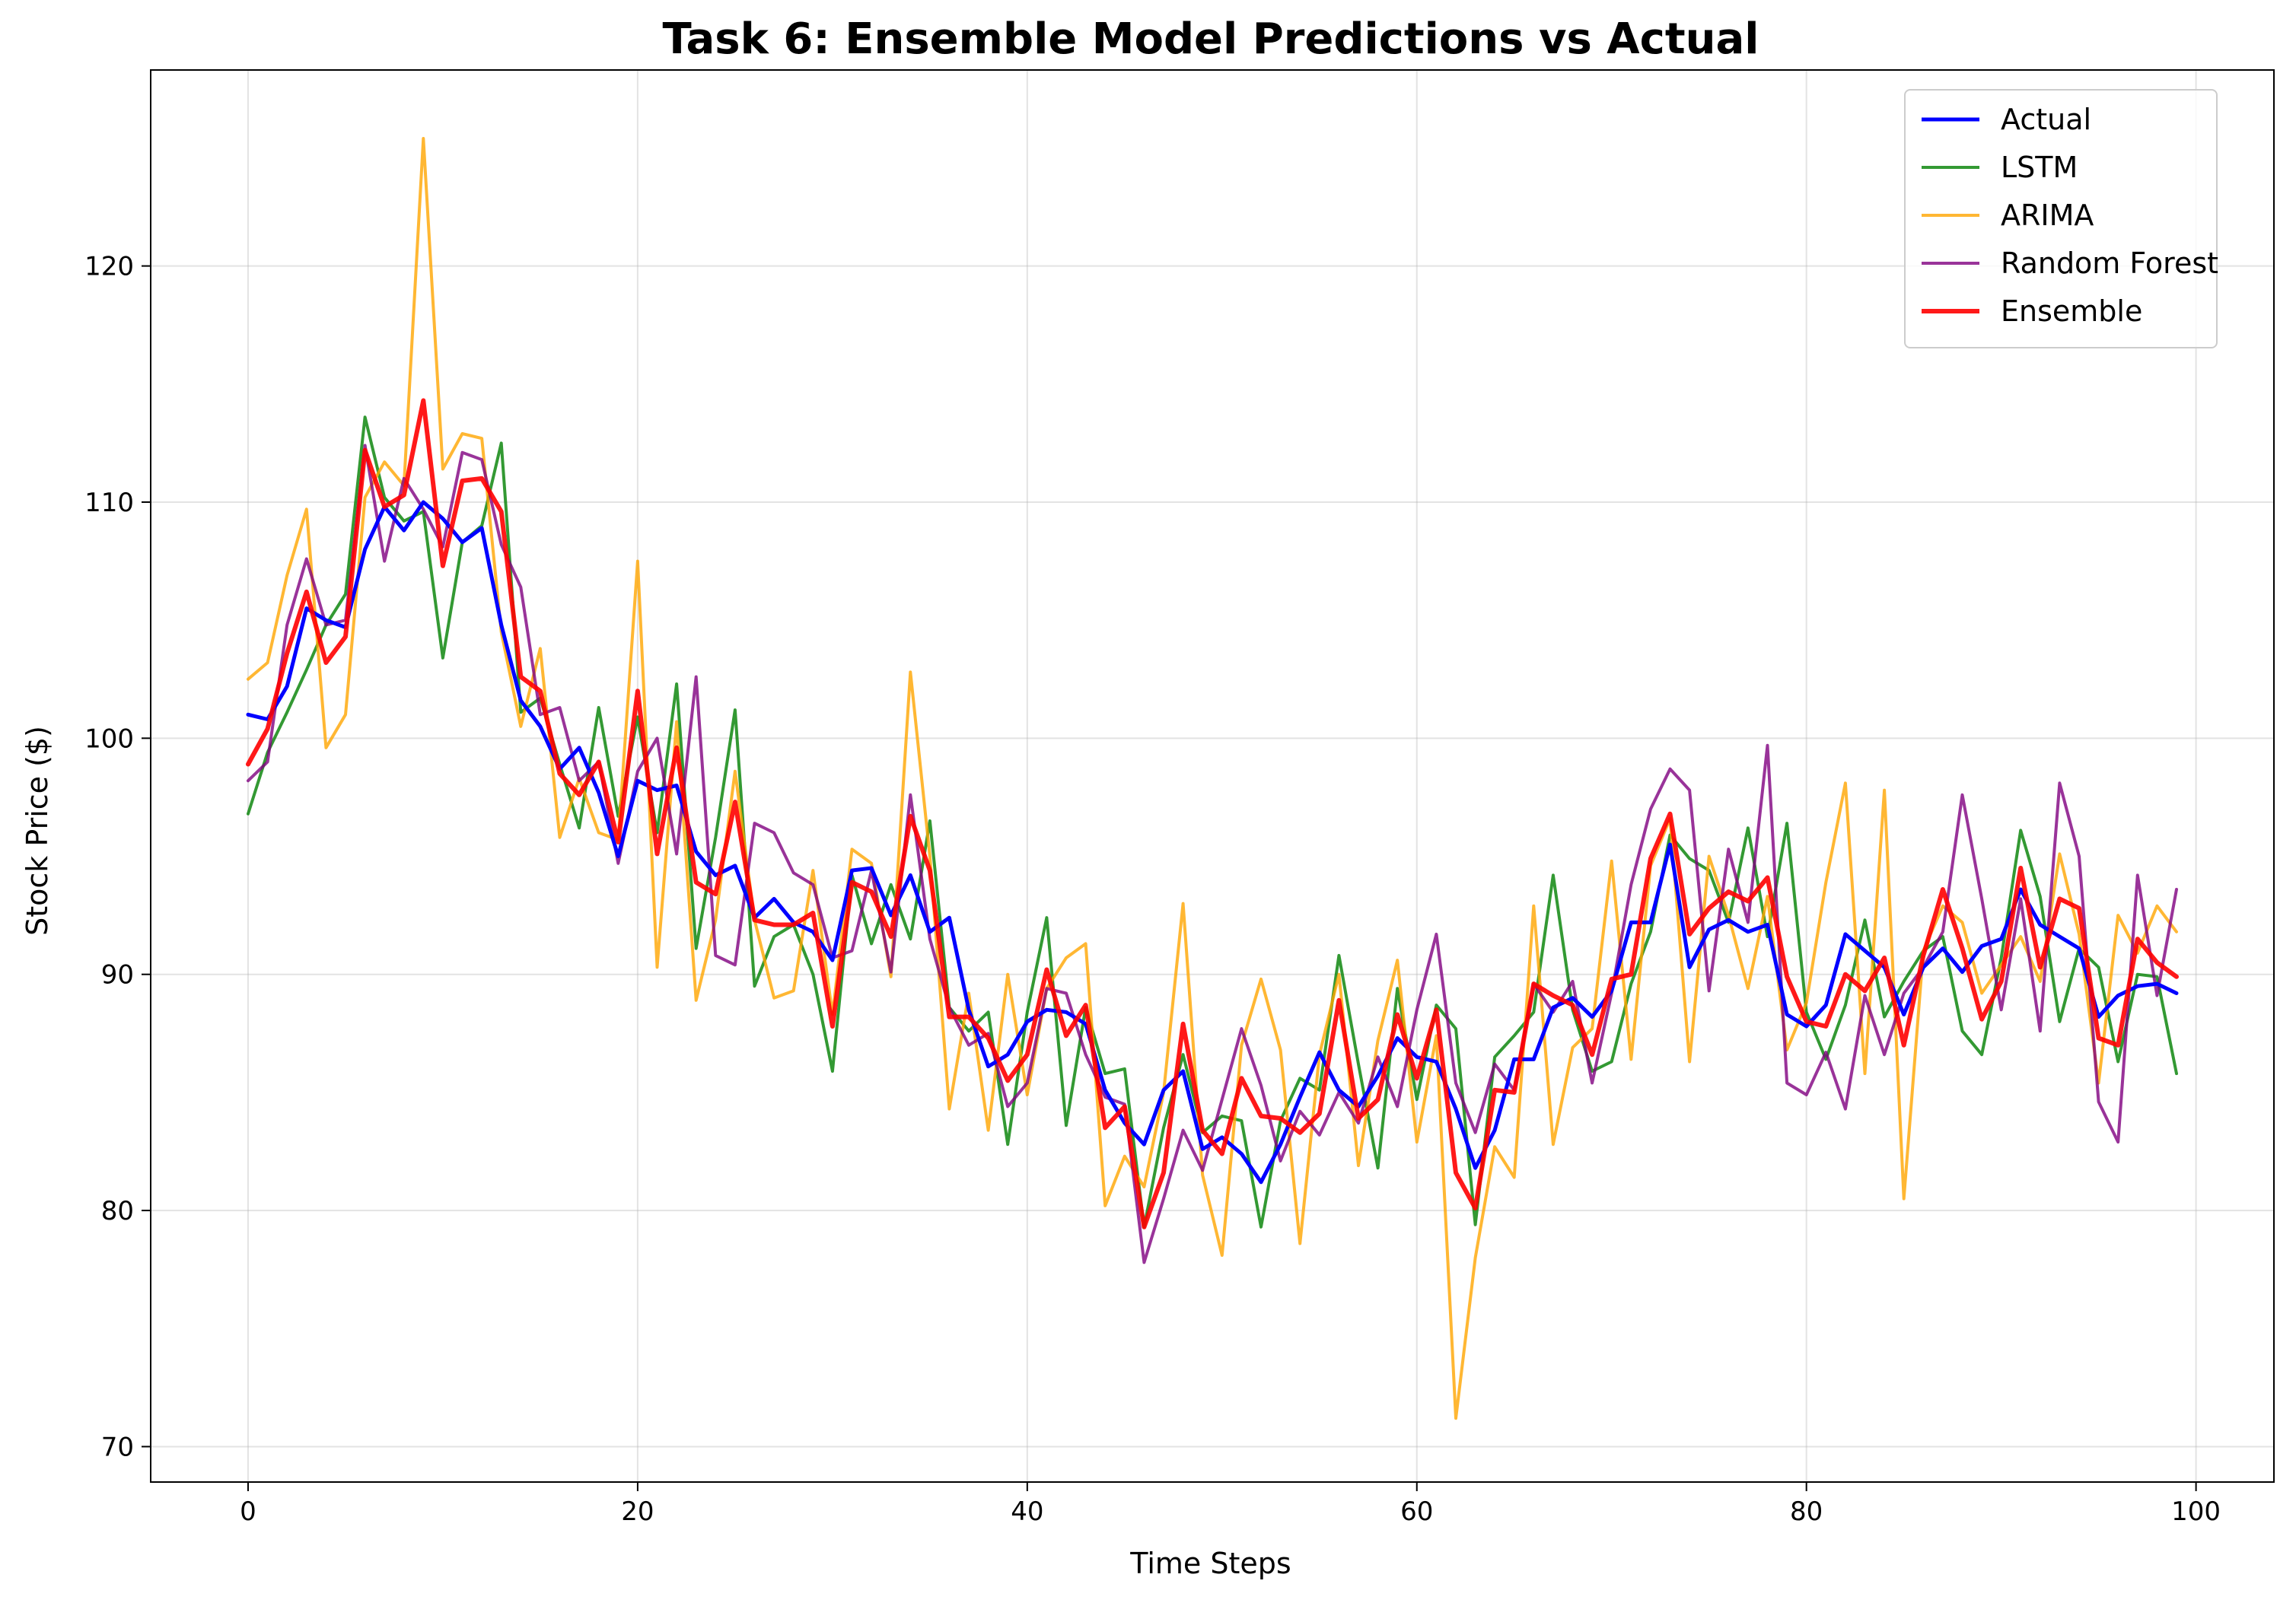 This screenshot has width=2296, height=1603. Describe the element at coordinates (117, 857) in the screenshot. I see `y-axis-ticks: 70 80 90 100 110 120` at that location.